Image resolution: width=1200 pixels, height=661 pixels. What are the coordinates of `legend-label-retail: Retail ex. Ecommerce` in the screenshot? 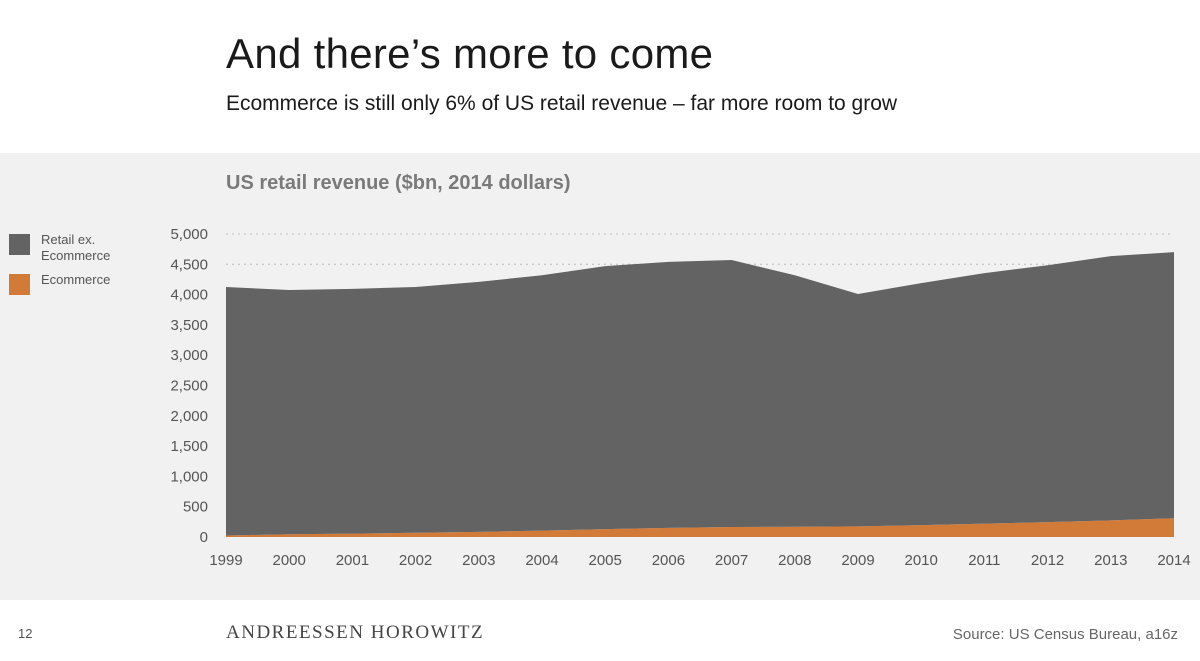 It's located at (76, 247).